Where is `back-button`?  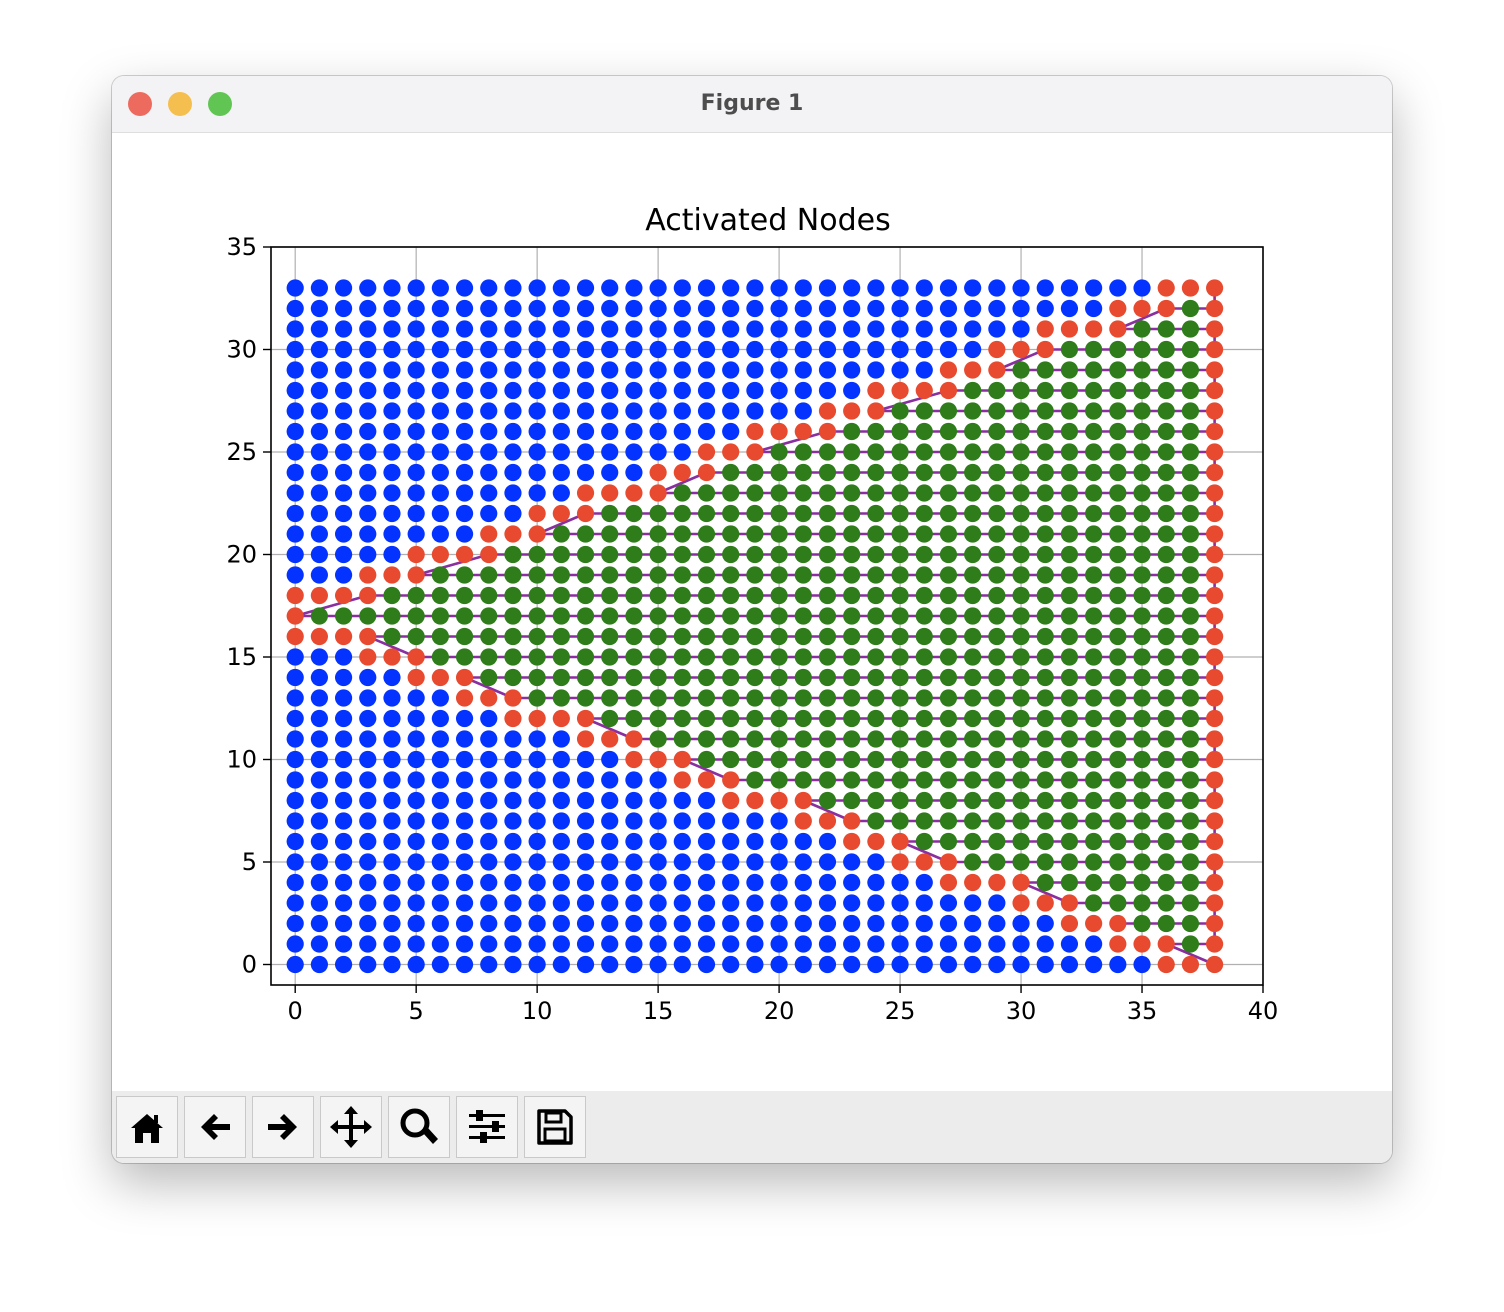
back-button is located at coordinates (215, 1127).